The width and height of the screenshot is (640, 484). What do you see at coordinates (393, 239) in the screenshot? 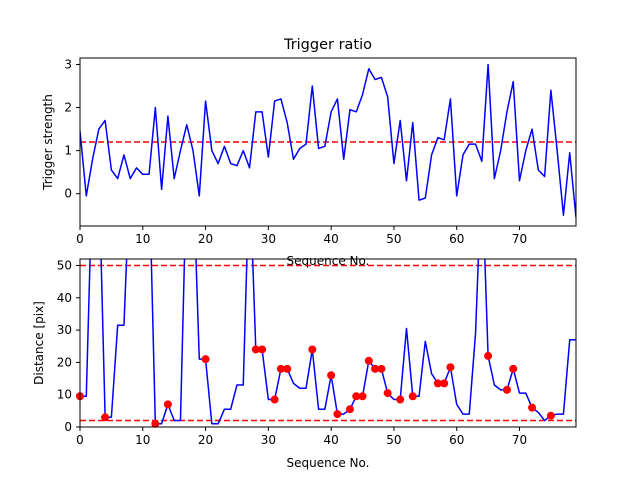
I see `top-x-tick-label: 50` at bounding box center [393, 239].